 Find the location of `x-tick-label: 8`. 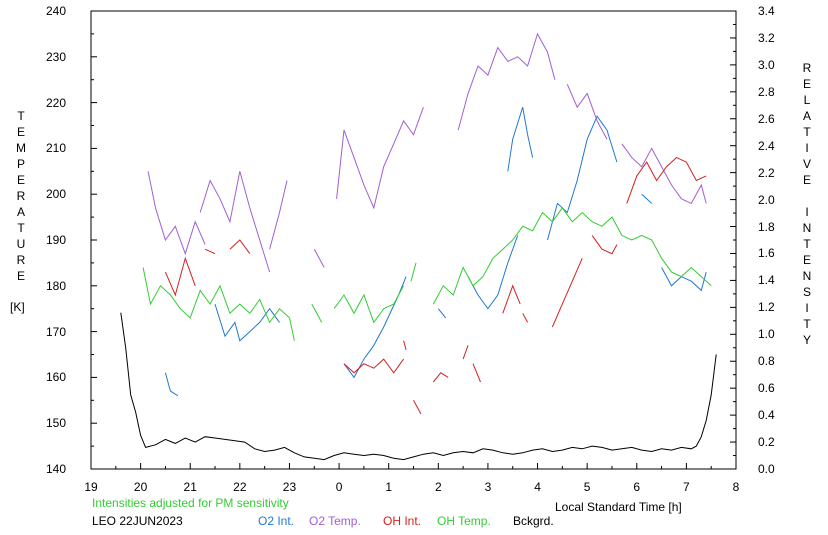

x-tick-label: 8 is located at coordinates (736, 487).